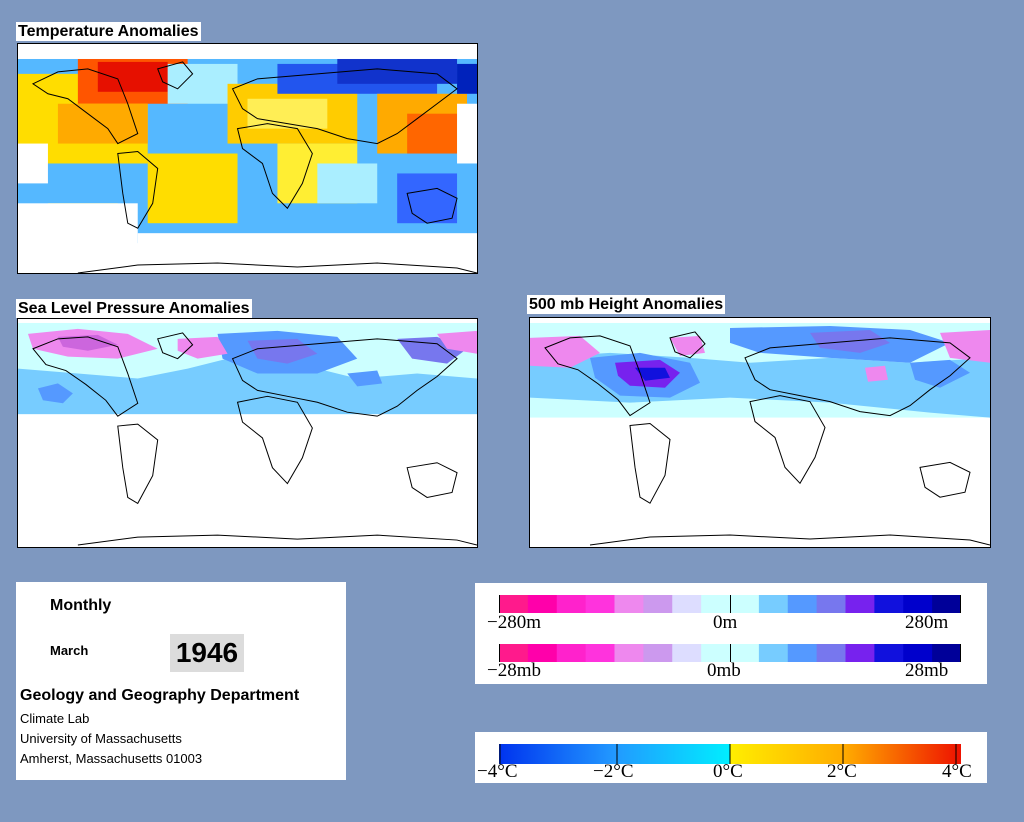 Image resolution: width=1024 pixels, height=822 pixels. Describe the element at coordinates (724, 670) in the screenshot. I see `pressure-mid-label: 0mb` at that location.